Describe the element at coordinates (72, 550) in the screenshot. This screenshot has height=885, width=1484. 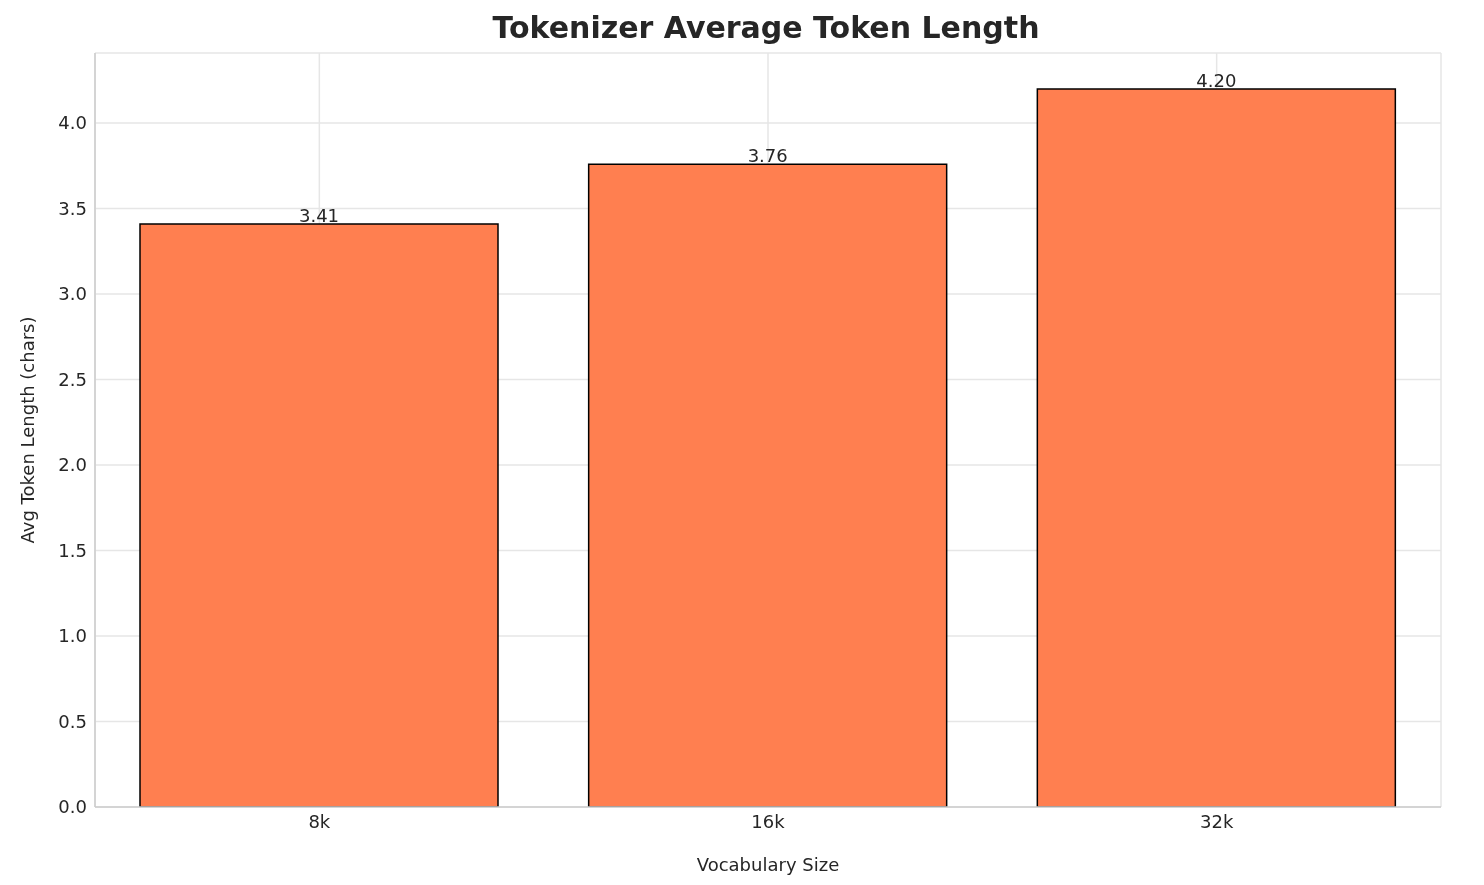
I see `y-tick-label: 1.5` at that location.